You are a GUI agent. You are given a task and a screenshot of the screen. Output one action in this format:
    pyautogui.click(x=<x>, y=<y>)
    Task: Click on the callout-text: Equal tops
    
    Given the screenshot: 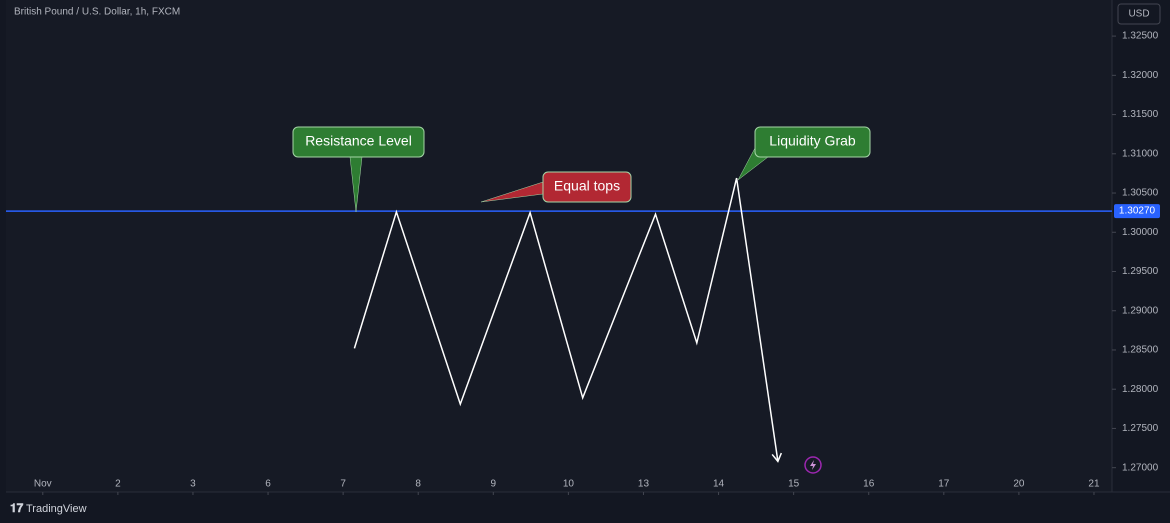 What is the action you would take?
    pyautogui.click(x=587, y=186)
    